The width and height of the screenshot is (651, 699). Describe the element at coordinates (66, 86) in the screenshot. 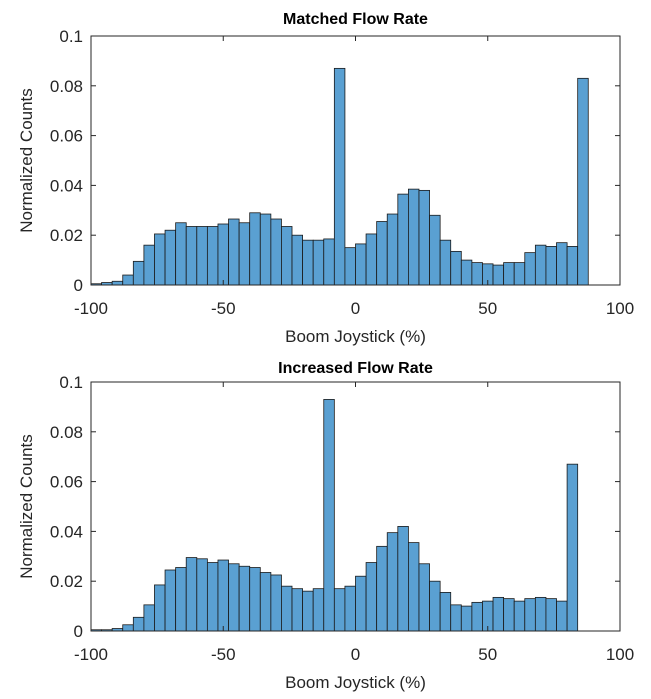

I see `y-tick-label: 0.08` at that location.